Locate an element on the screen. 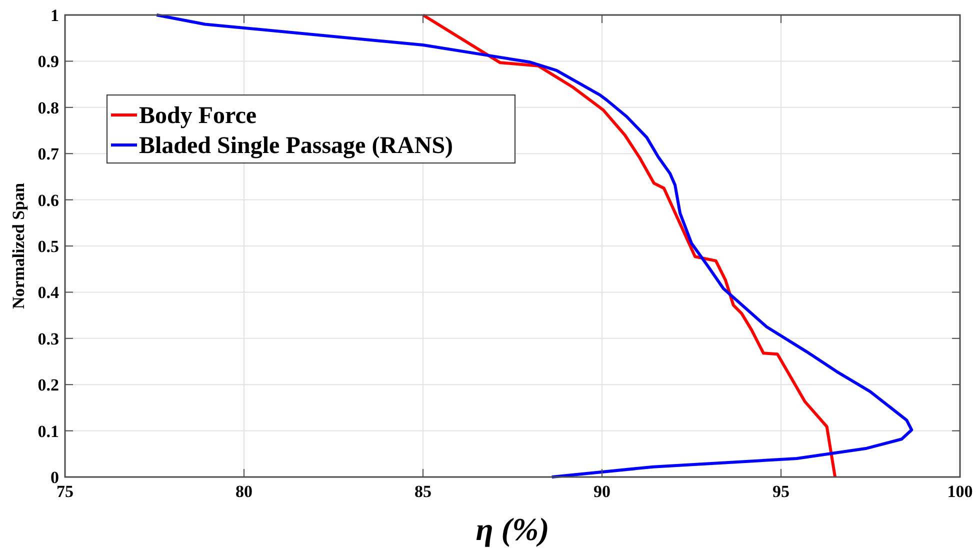 The width and height of the screenshot is (976, 552). y-tick-label: 1 is located at coordinates (54, 15).